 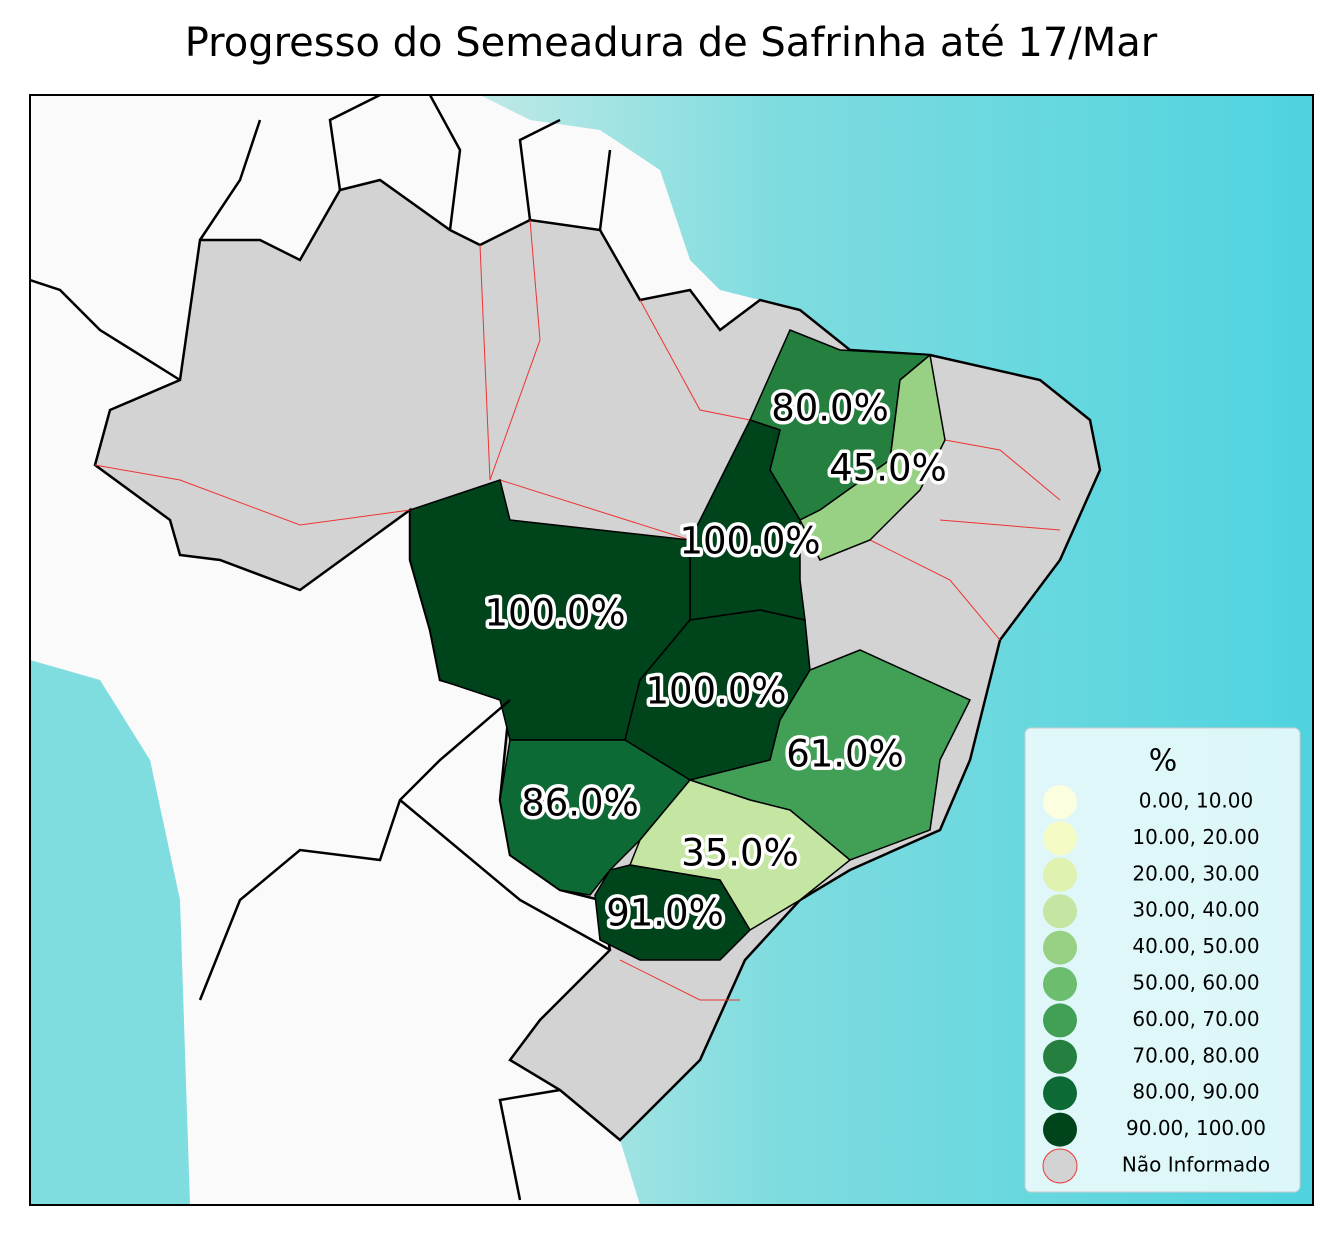 I want to click on legend-box, so click(x=1162, y=960).